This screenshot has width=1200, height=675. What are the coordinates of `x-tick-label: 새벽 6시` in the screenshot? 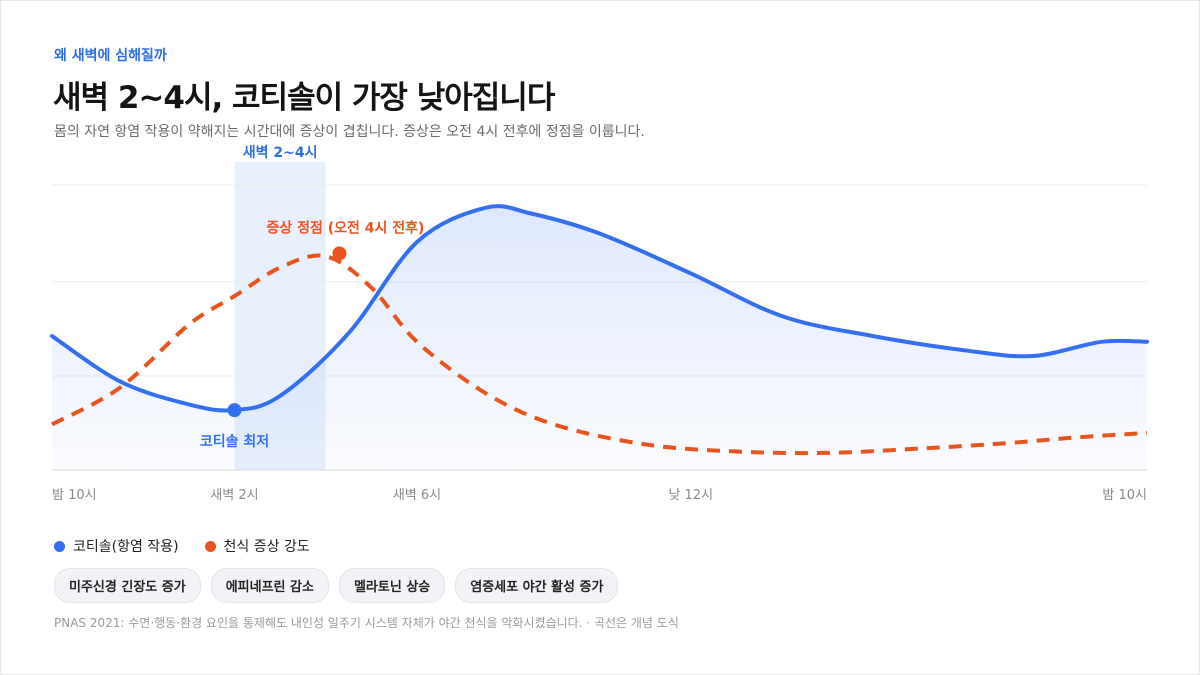 It's located at (417, 495).